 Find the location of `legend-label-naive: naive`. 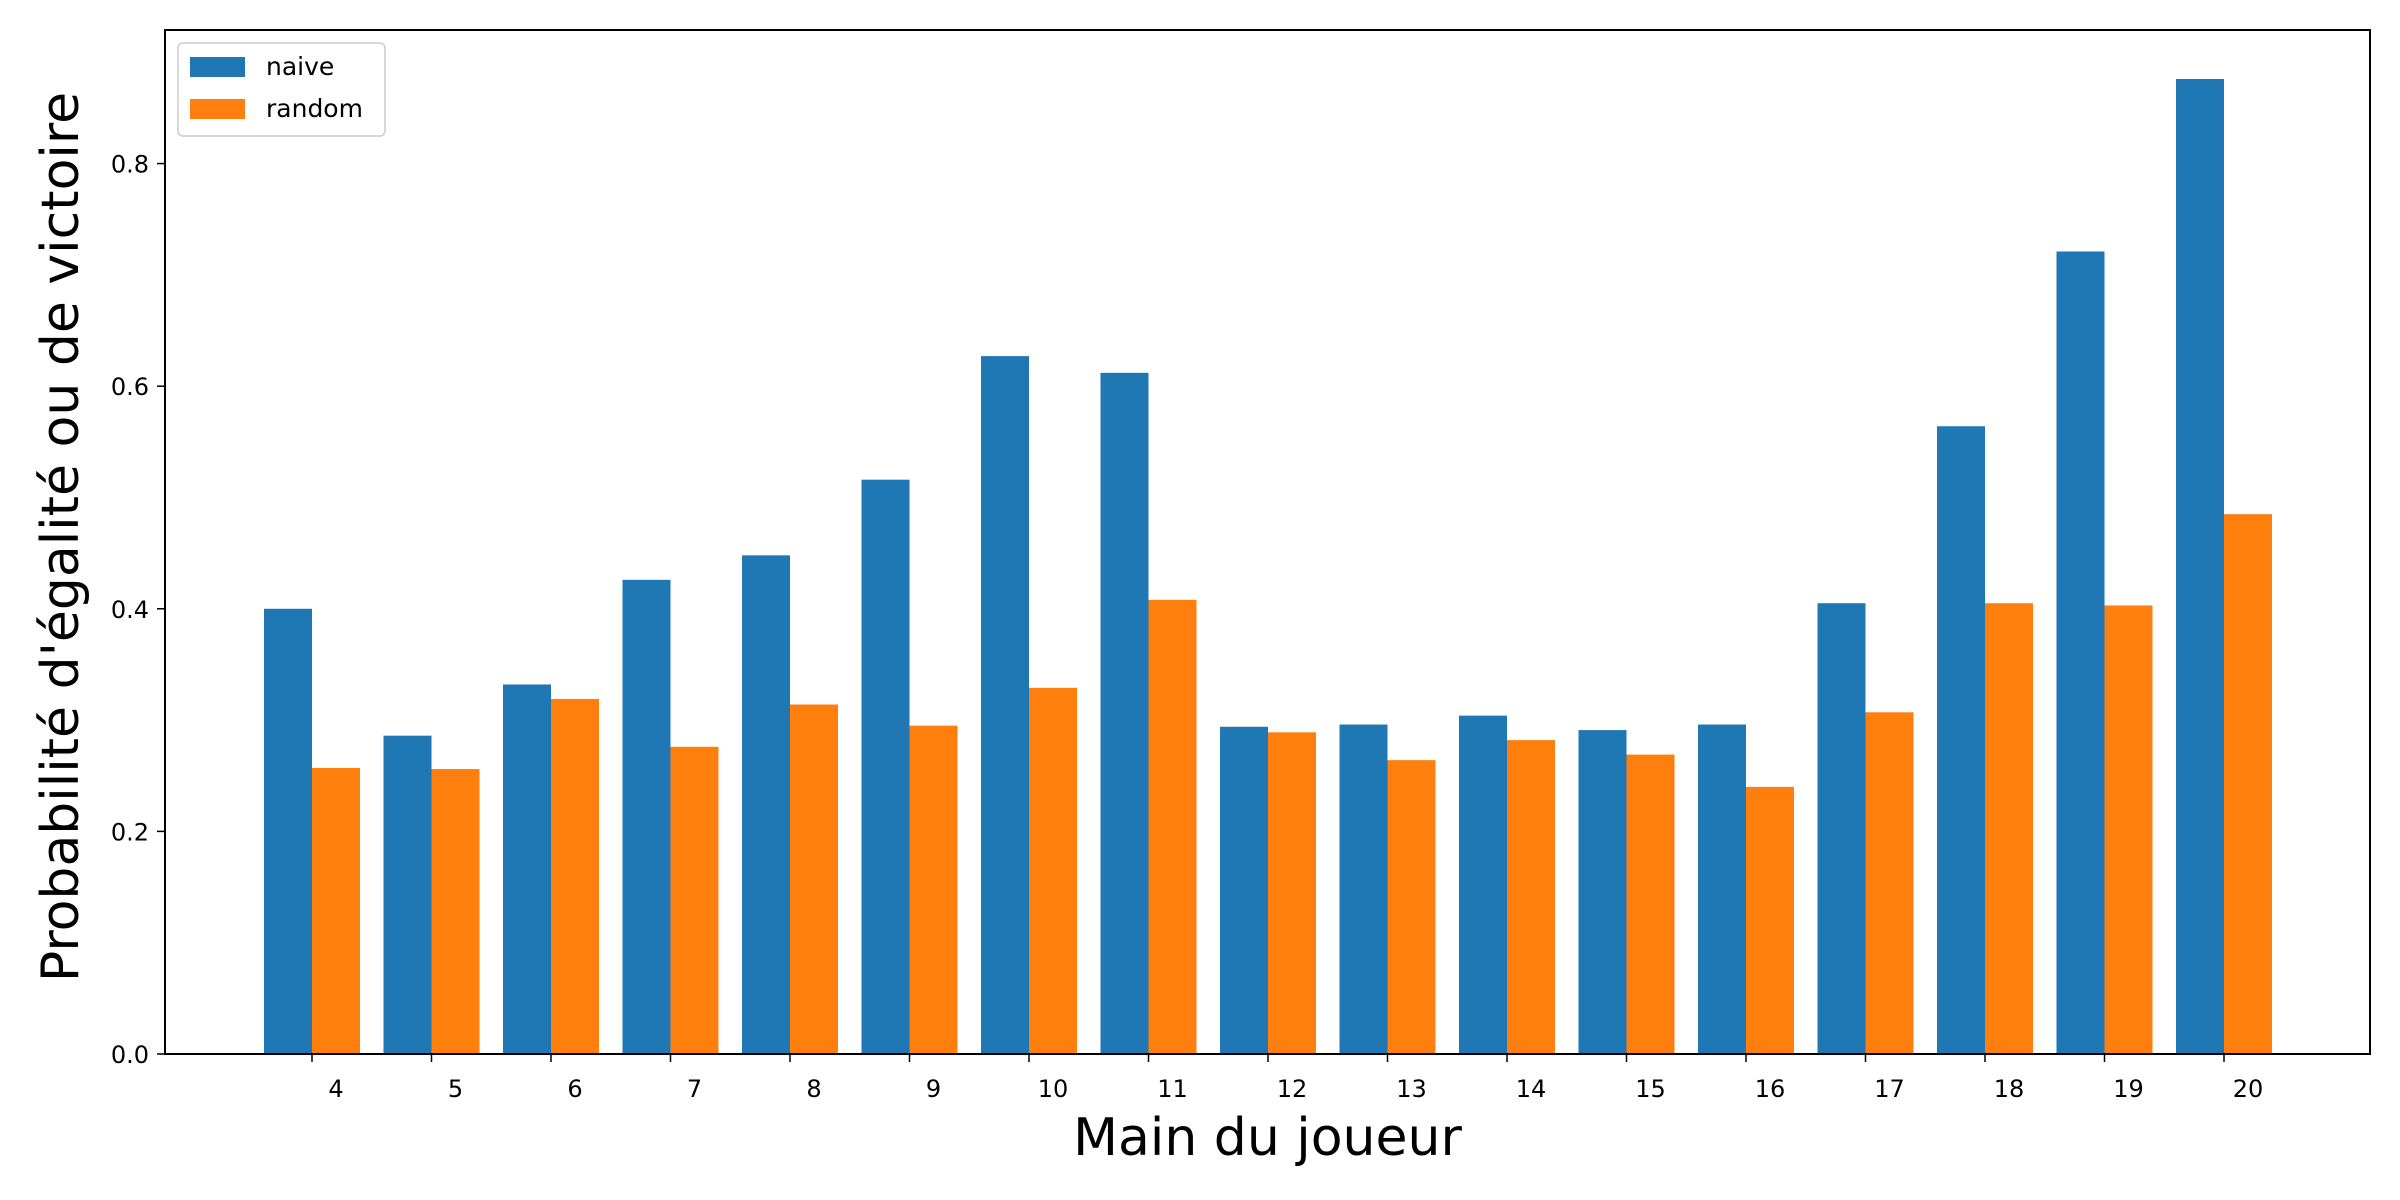

legend-label-naive: naive is located at coordinates (300, 66).